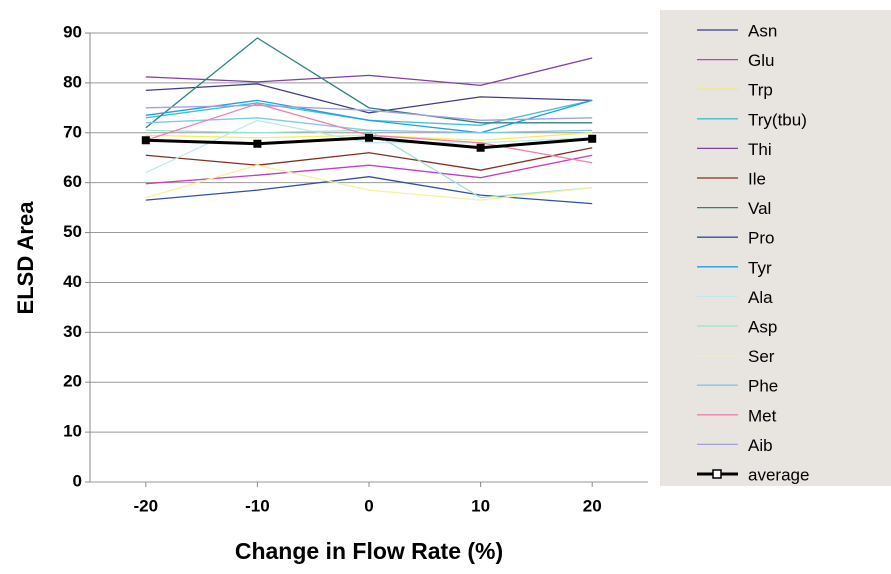 The height and width of the screenshot is (574, 891). What do you see at coordinates (25, 258) in the screenshot?
I see `y-axis-title: ELSD Area` at bounding box center [25, 258].